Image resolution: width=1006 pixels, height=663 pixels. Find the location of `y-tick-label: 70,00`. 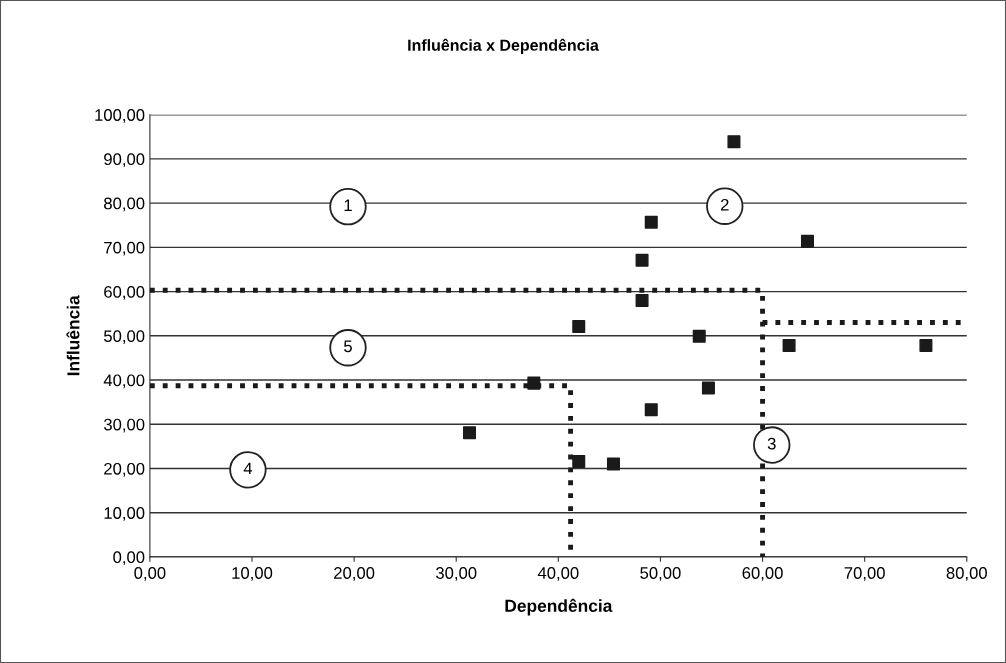

y-tick-label: 70,00 is located at coordinates (124, 248).